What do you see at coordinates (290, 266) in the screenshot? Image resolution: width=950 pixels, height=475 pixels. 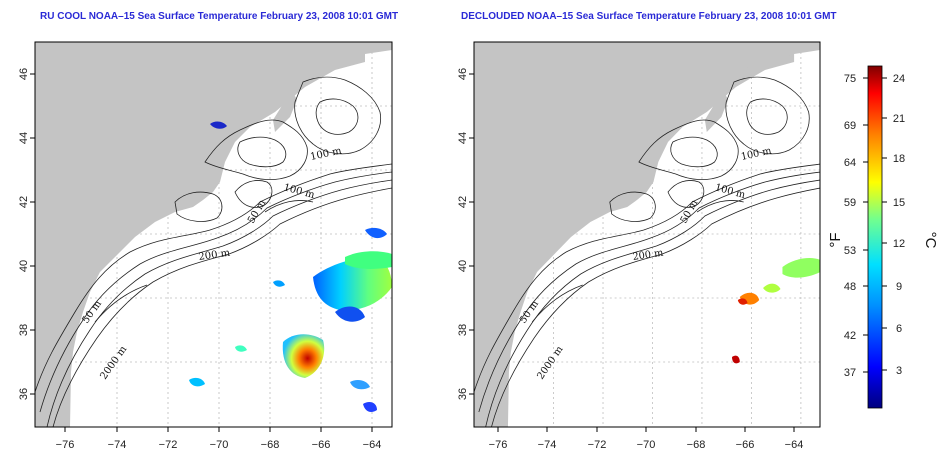 I see `sst-patches-raw` at bounding box center [290, 266].